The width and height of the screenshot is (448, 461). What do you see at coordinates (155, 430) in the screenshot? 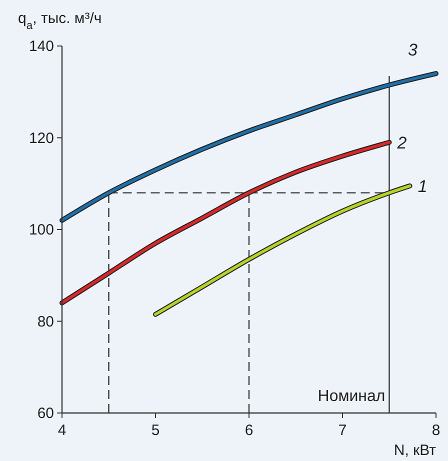
I see `x-tick-label: 5` at bounding box center [155, 430].